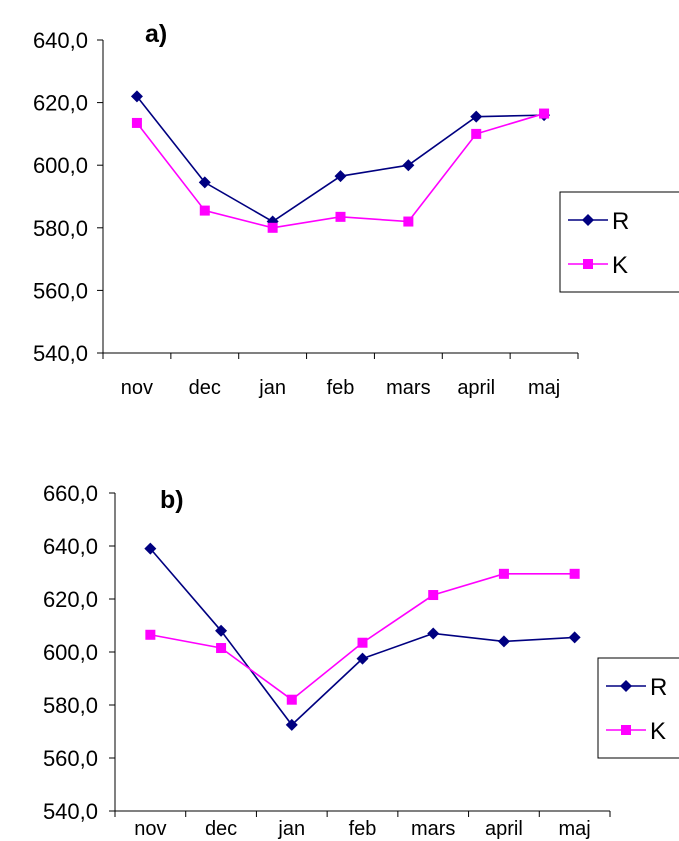 This screenshot has width=679, height=841. Describe the element at coordinates (658, 687) in the screenshot. I see `chart-b-legend-R-label: R` at that location.